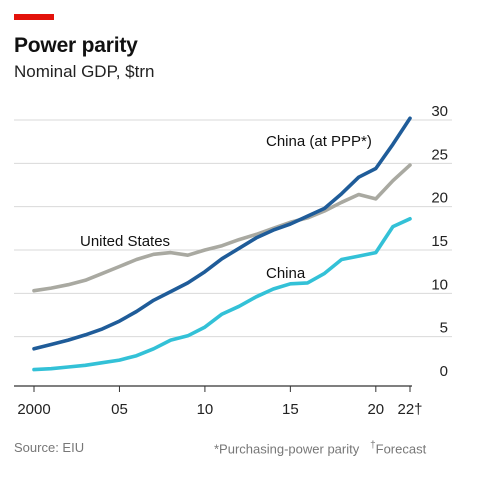 Image resolution: width=480 pixels, height=480 pixels. I want to click on chart-subtitle: Nominal GDP, $trn, so click(84, 71).